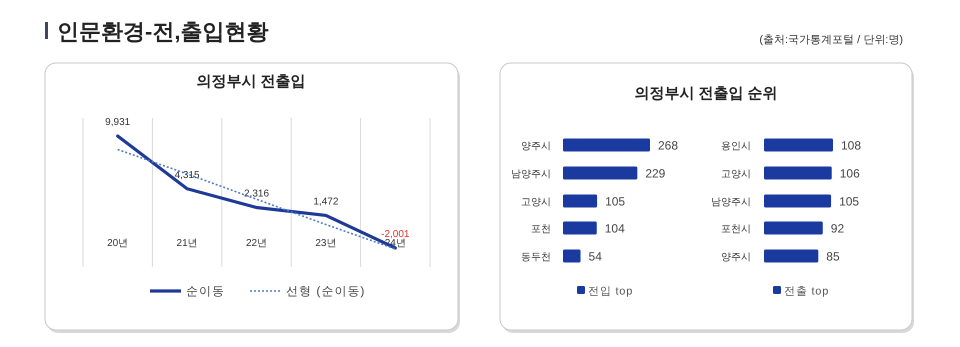 The width and height of the screenshot is (960, 347). What do you see at coordinates (706, 93) in the screenshot?
I see `text: 의정부시 전출입 순위` at bounding box center [706, 93].